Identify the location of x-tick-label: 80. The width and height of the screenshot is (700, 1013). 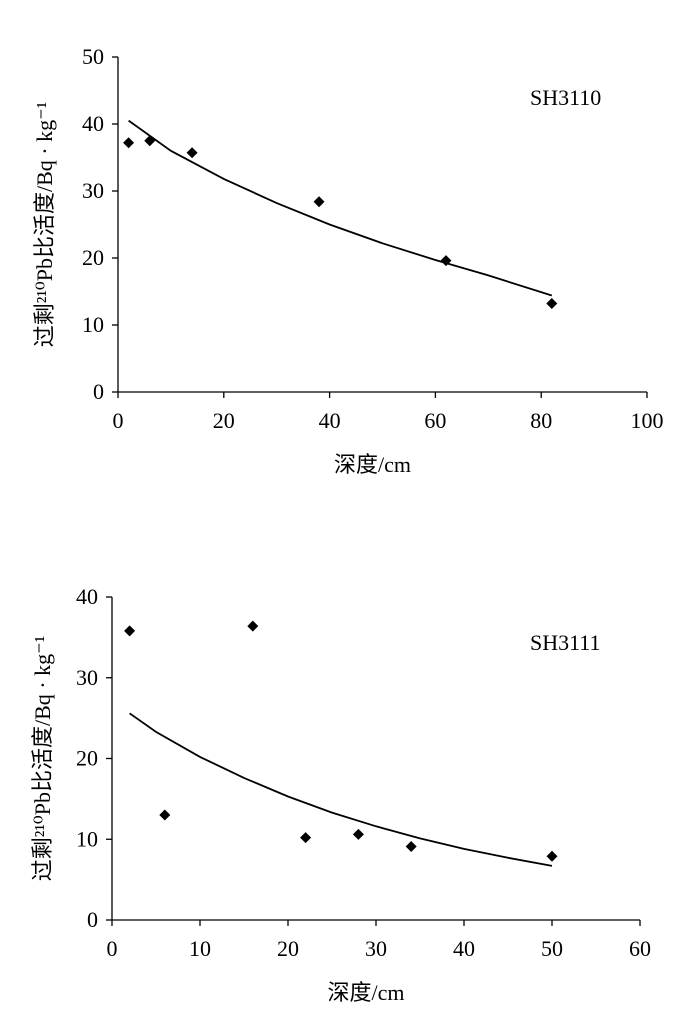
(541, 420).